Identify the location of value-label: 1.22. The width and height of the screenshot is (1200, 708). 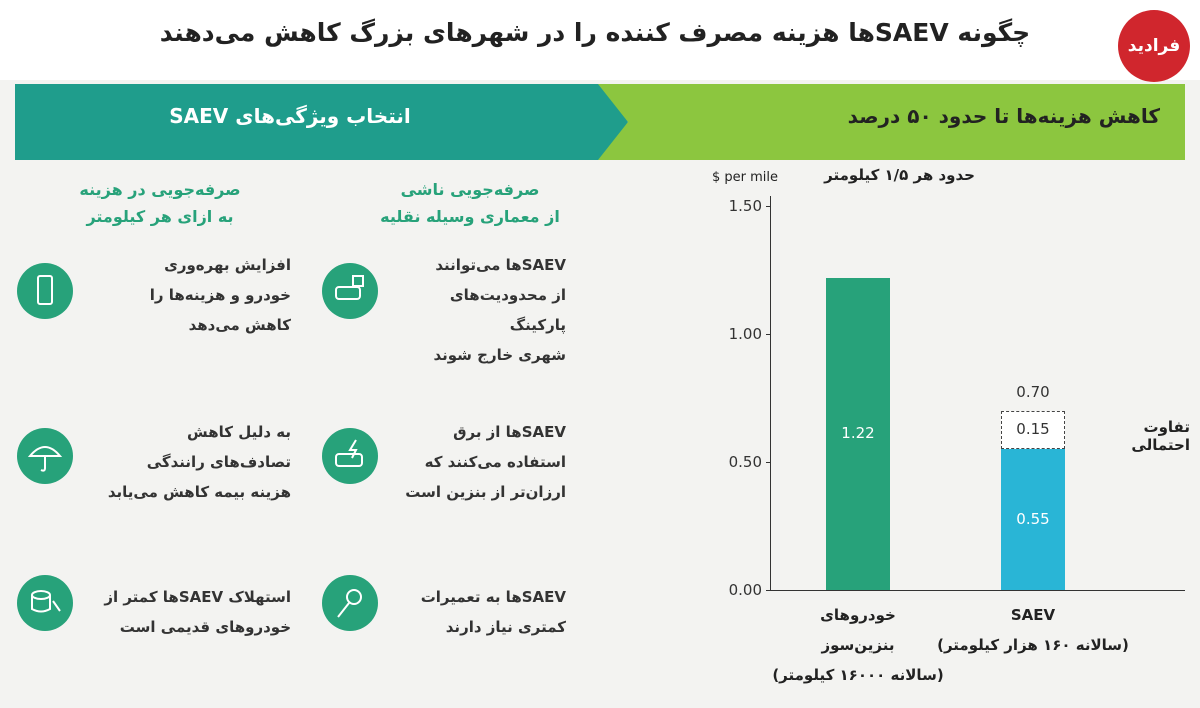
(858, 432).